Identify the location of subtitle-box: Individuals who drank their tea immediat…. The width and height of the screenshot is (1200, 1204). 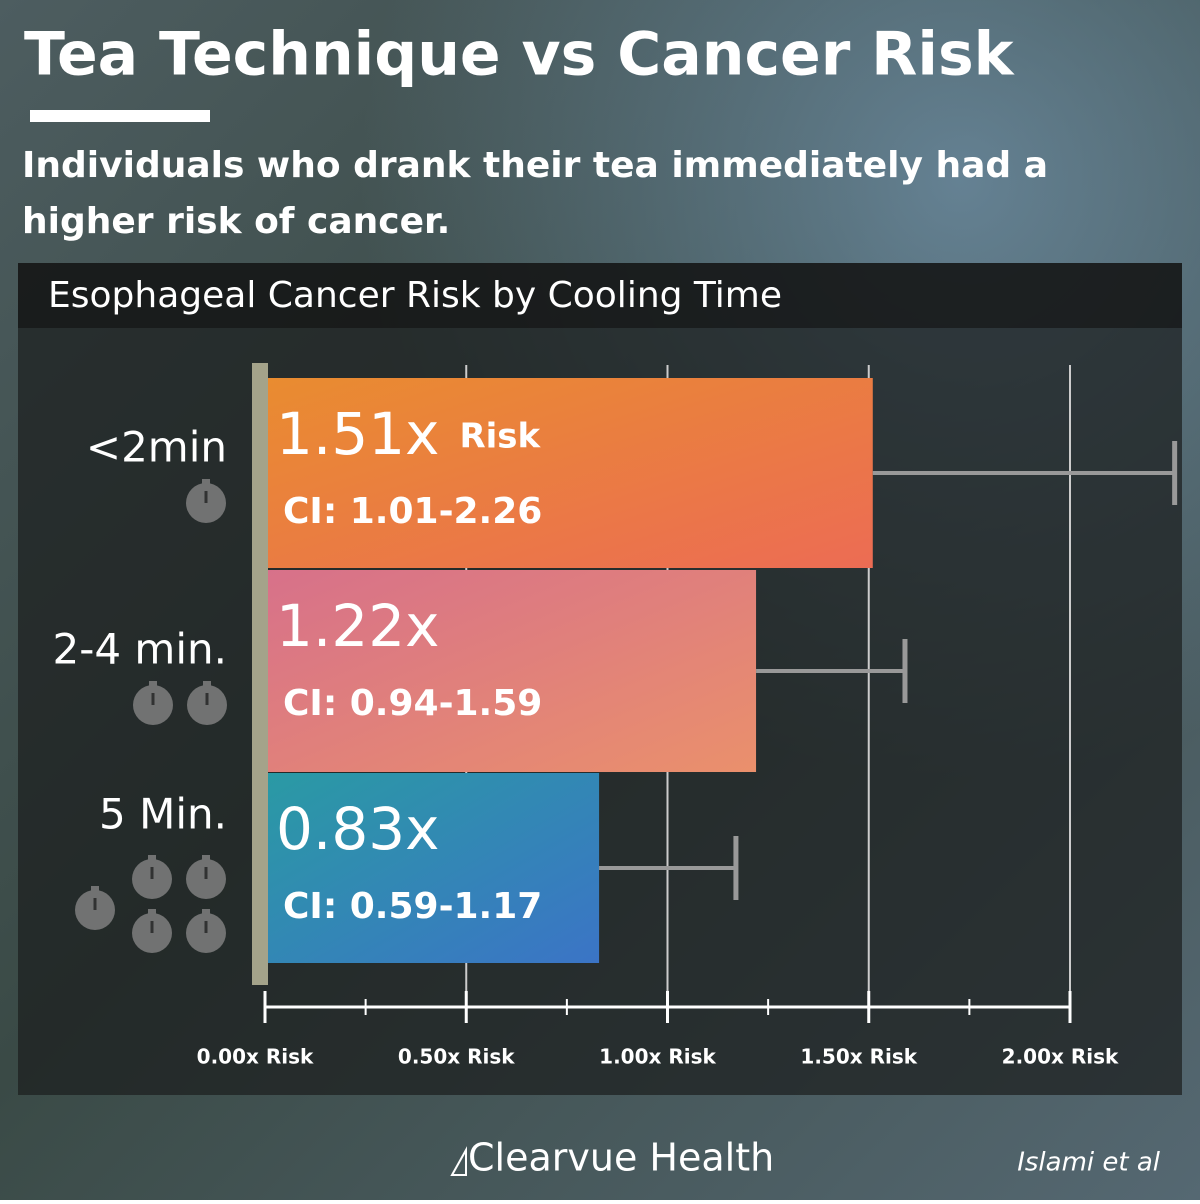
(535, 193).